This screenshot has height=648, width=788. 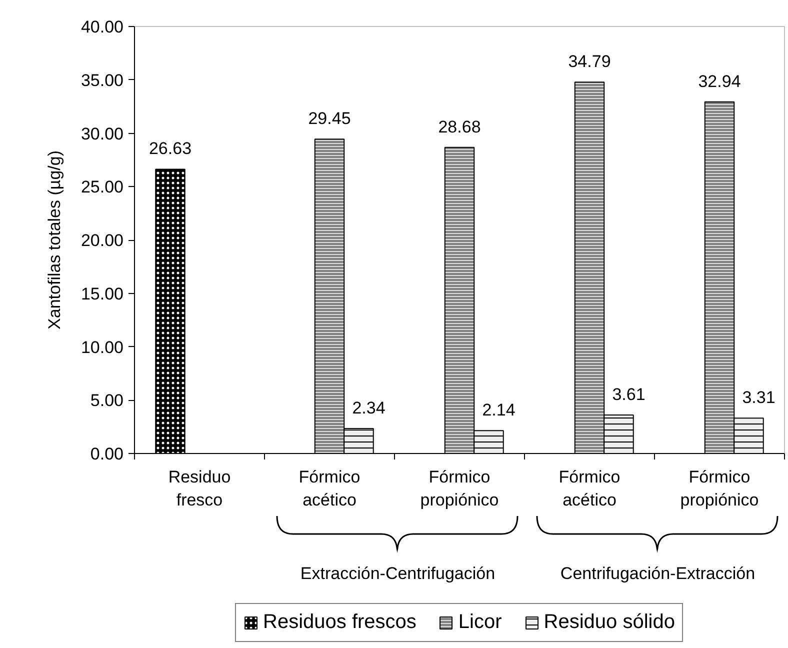 What do you see at coordinates (102, 240) in the screenshot?
I see `y-tick-label: 20.00` at bounding box center [102, 240].